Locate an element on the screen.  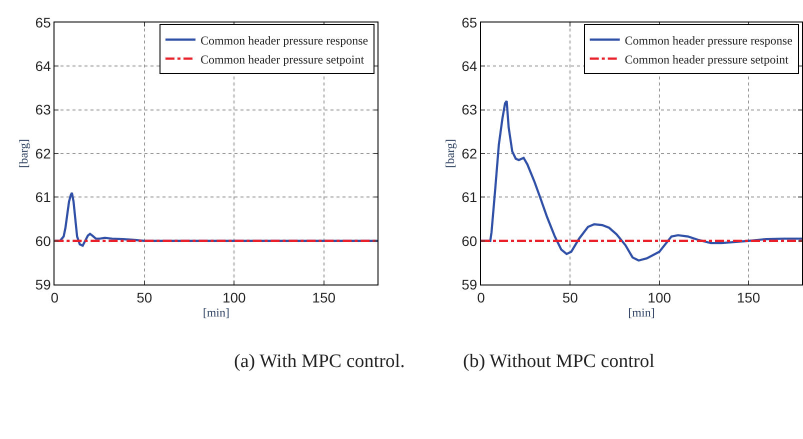
text: (b) Without MPC control is located at coordinates (559, 361).